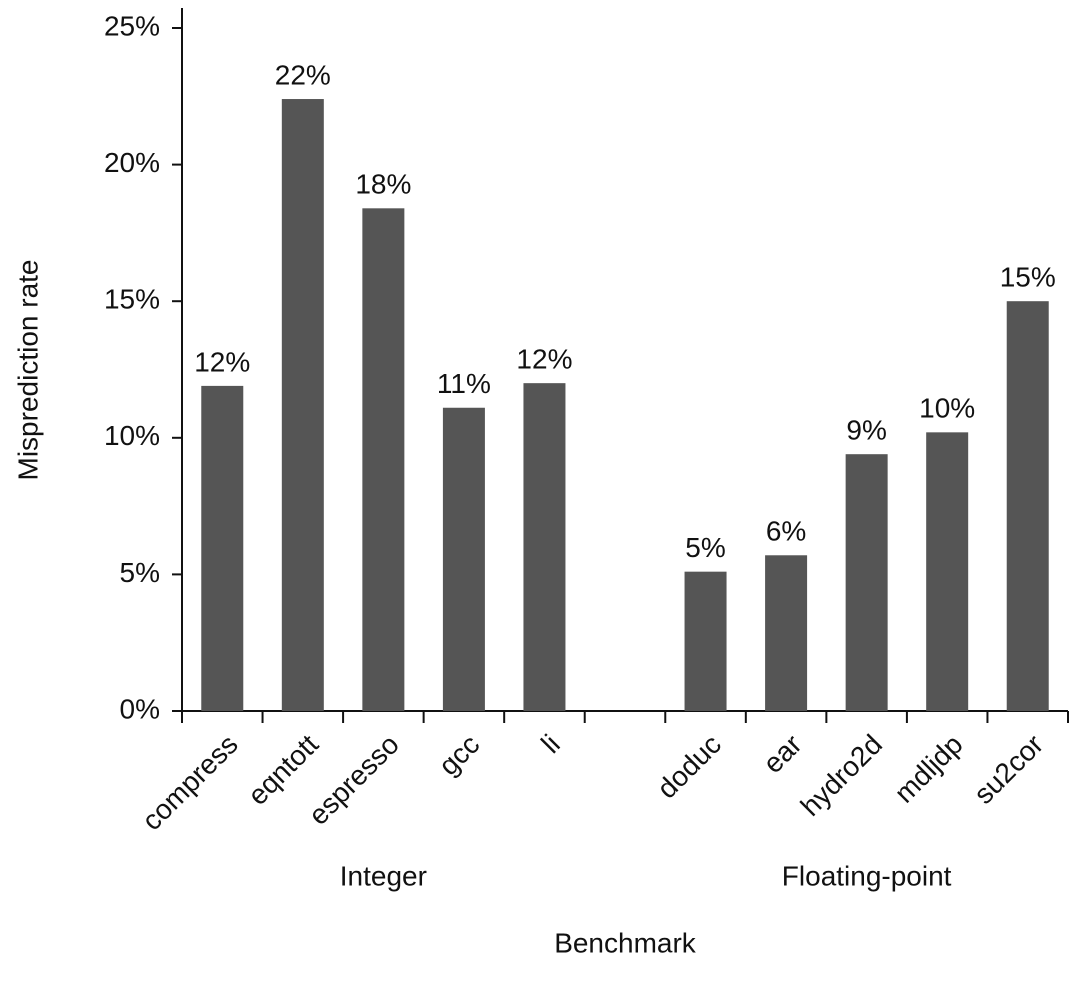  What do you see at coordinates (1008, 769) in the screenshot?
I see `x-tick-label: su2cor` at bounding box center [1008, 769].